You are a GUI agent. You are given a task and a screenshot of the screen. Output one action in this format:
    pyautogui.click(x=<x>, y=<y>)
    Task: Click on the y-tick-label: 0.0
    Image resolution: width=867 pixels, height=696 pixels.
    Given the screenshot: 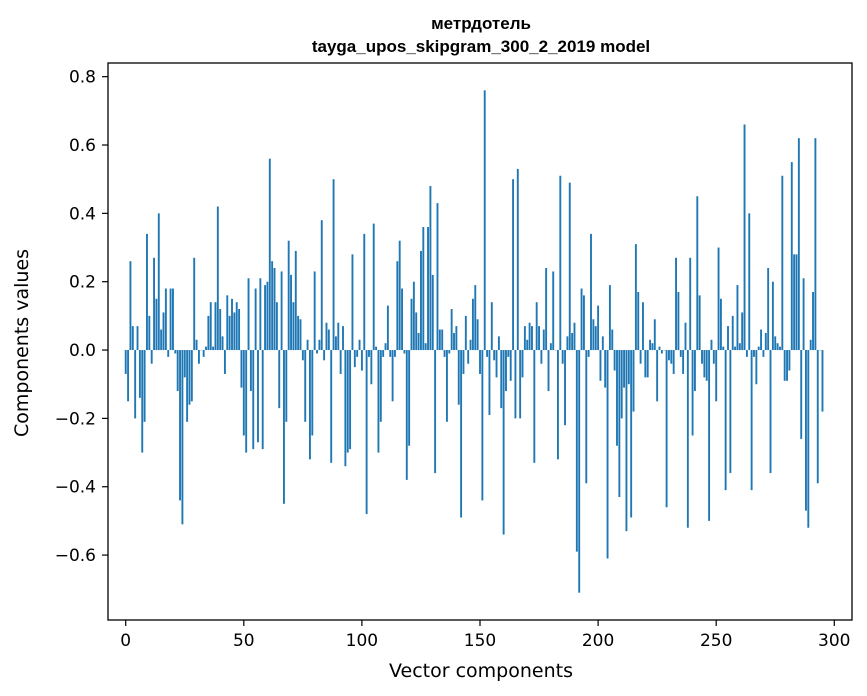 What is the action you would take?
    pyautogui.click(x=82, y=351)
    